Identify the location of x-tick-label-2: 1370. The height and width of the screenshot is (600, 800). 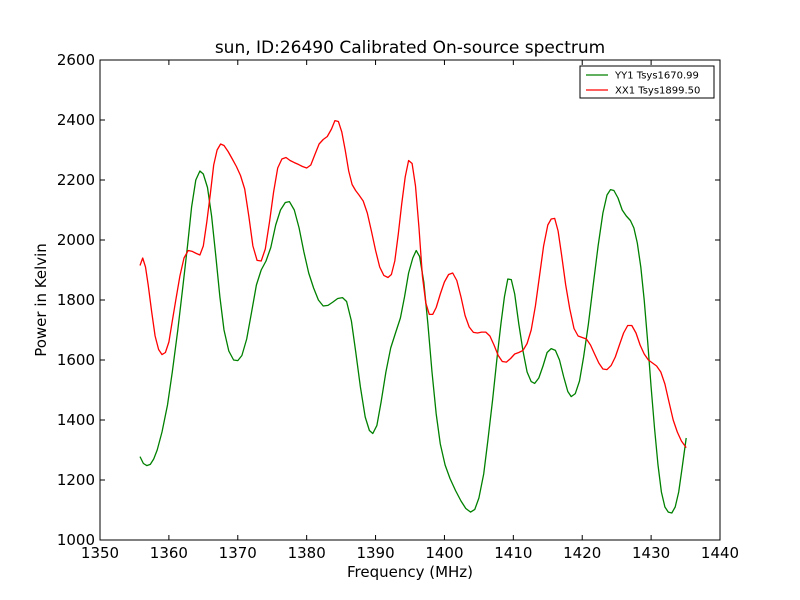
(238, 553).